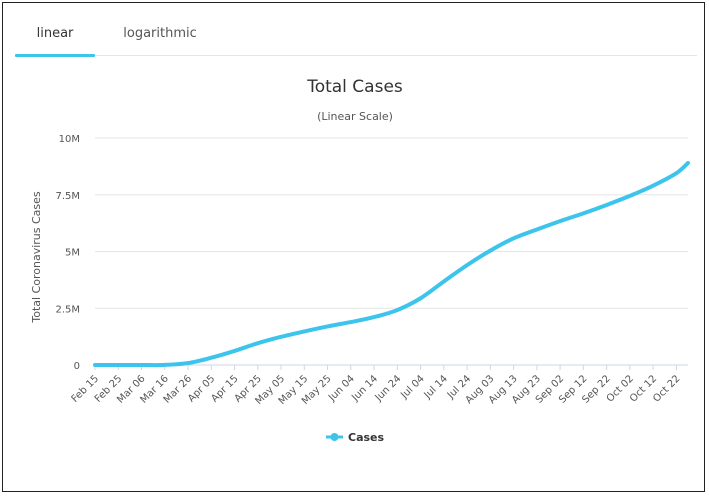  Describe the element at coordinates (55, 55) in the screenshot. I see `active-tab-indicator` at that location.